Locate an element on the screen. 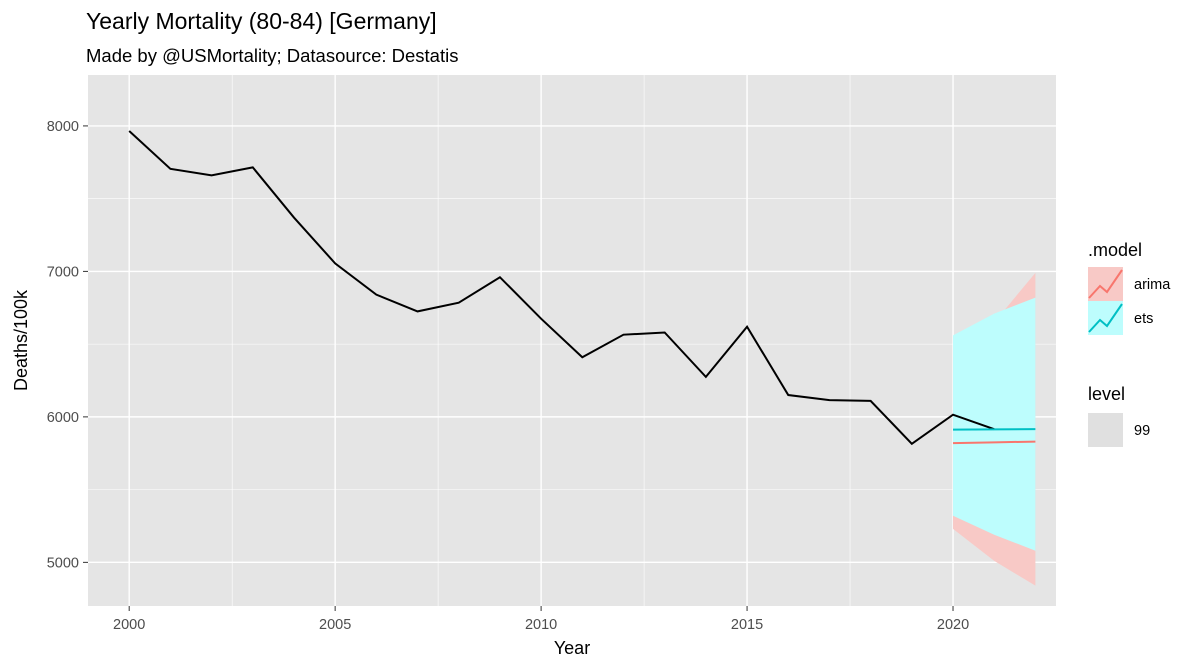  x-tick-label: 2015 is located at coordinates (747, 625).